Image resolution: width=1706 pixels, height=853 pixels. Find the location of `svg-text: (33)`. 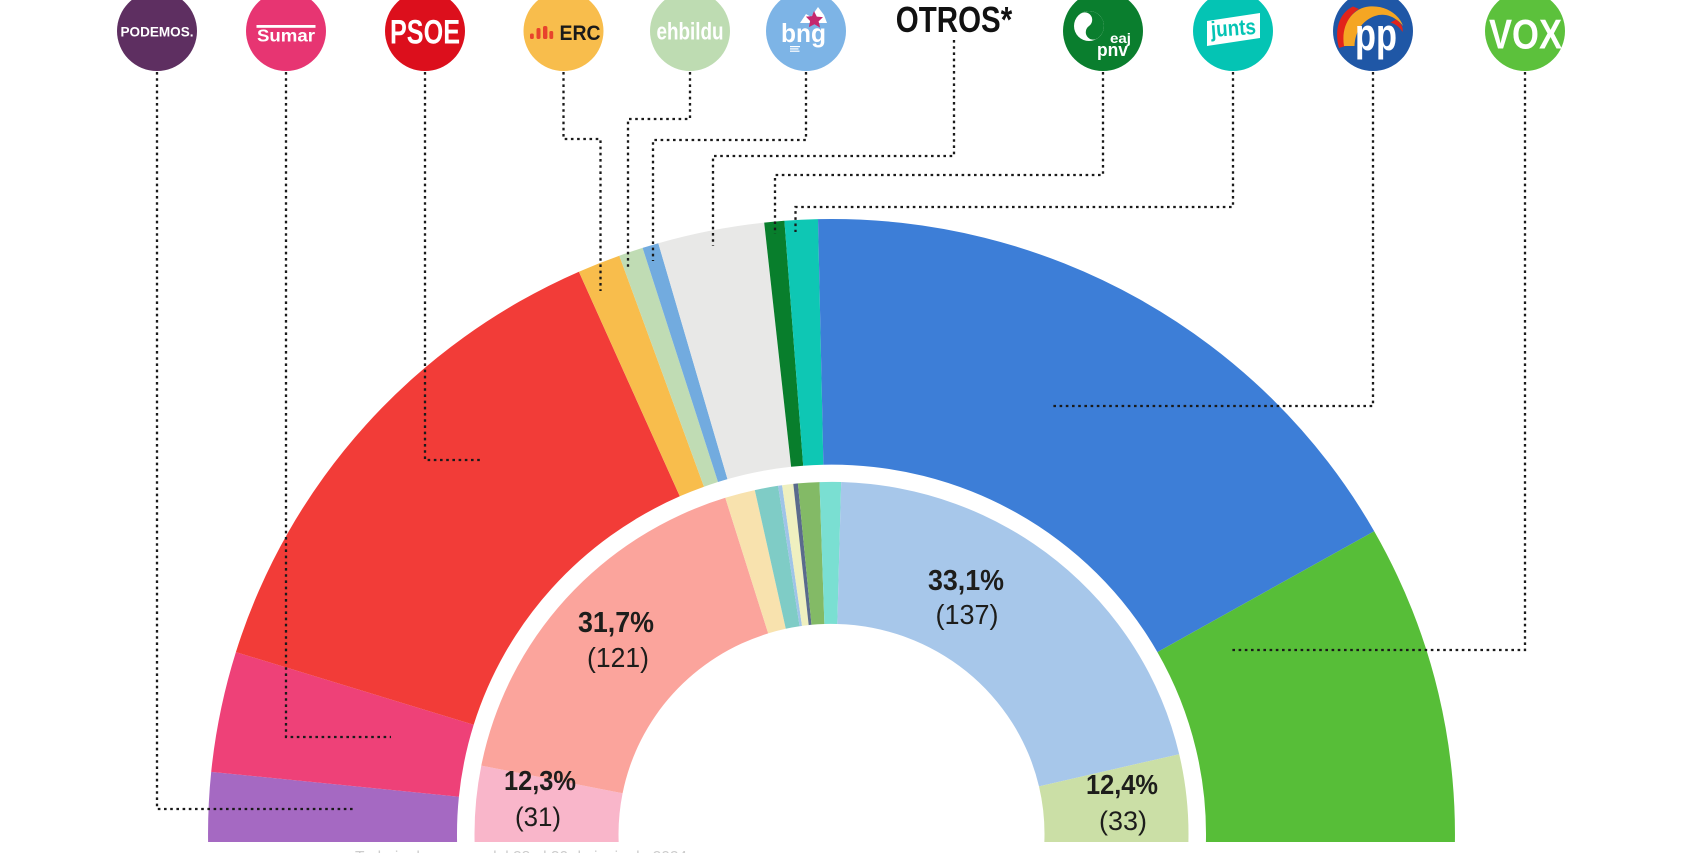

svg-text: (33) is located at coordinates (1123, 821).